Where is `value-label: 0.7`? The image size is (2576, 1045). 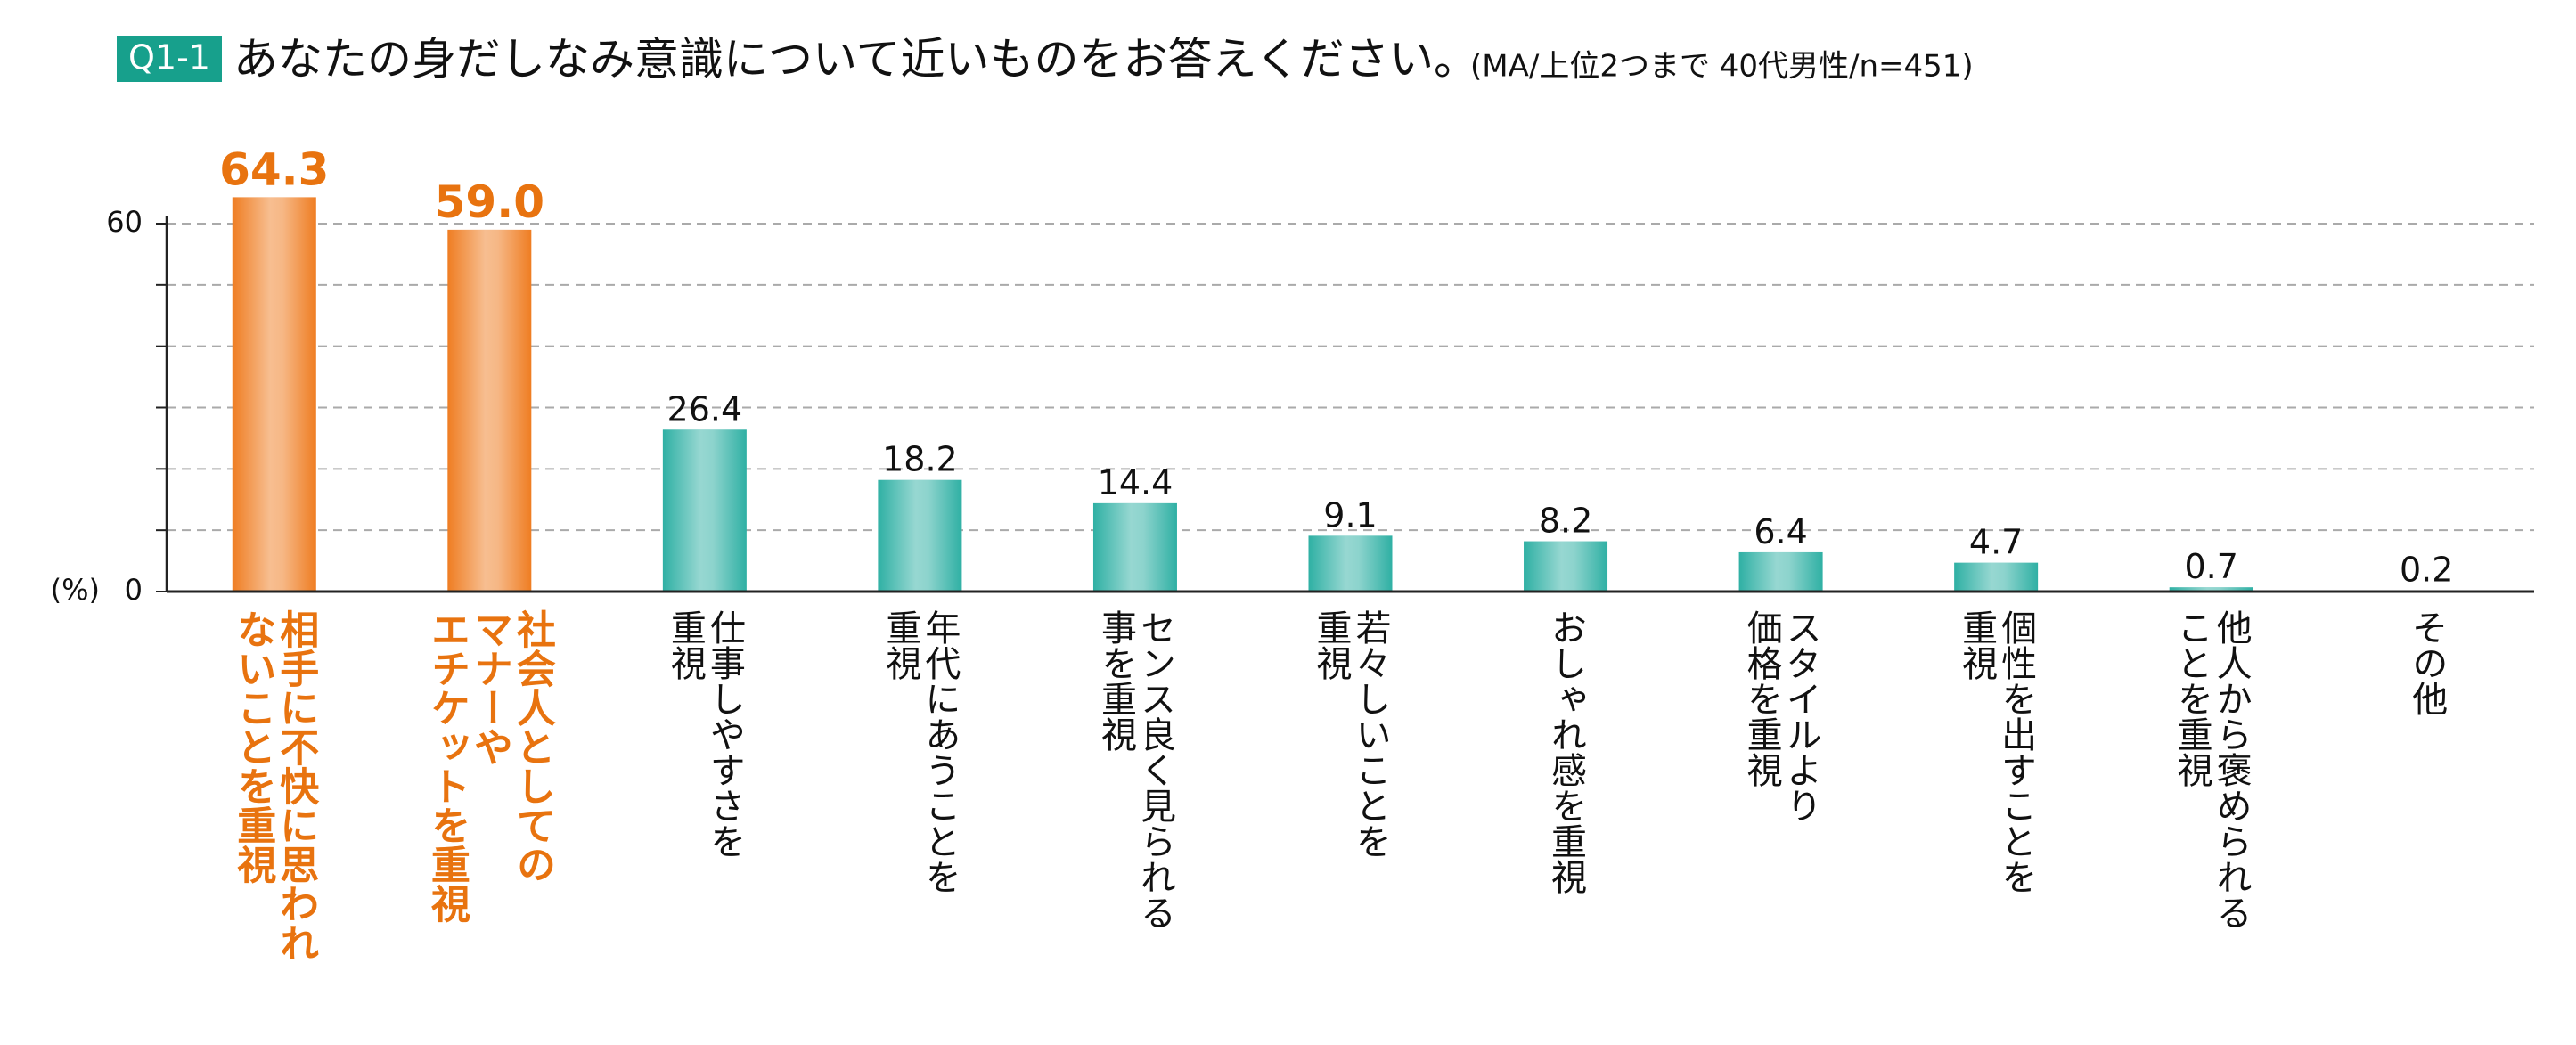
value-label: 0.7 is located at coordinates (2210, 566).